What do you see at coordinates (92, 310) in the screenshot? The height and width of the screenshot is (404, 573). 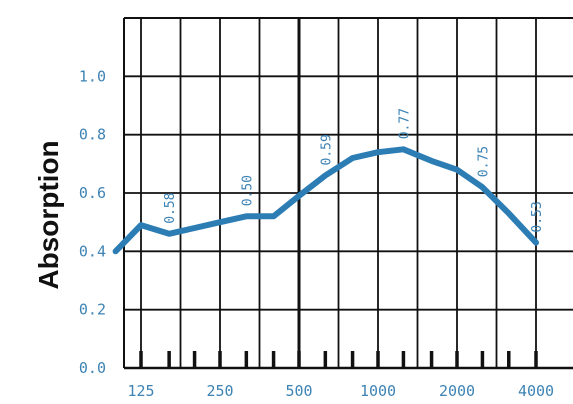 I see `y-tick-label: 0.2` at bounding box center [92, 310].